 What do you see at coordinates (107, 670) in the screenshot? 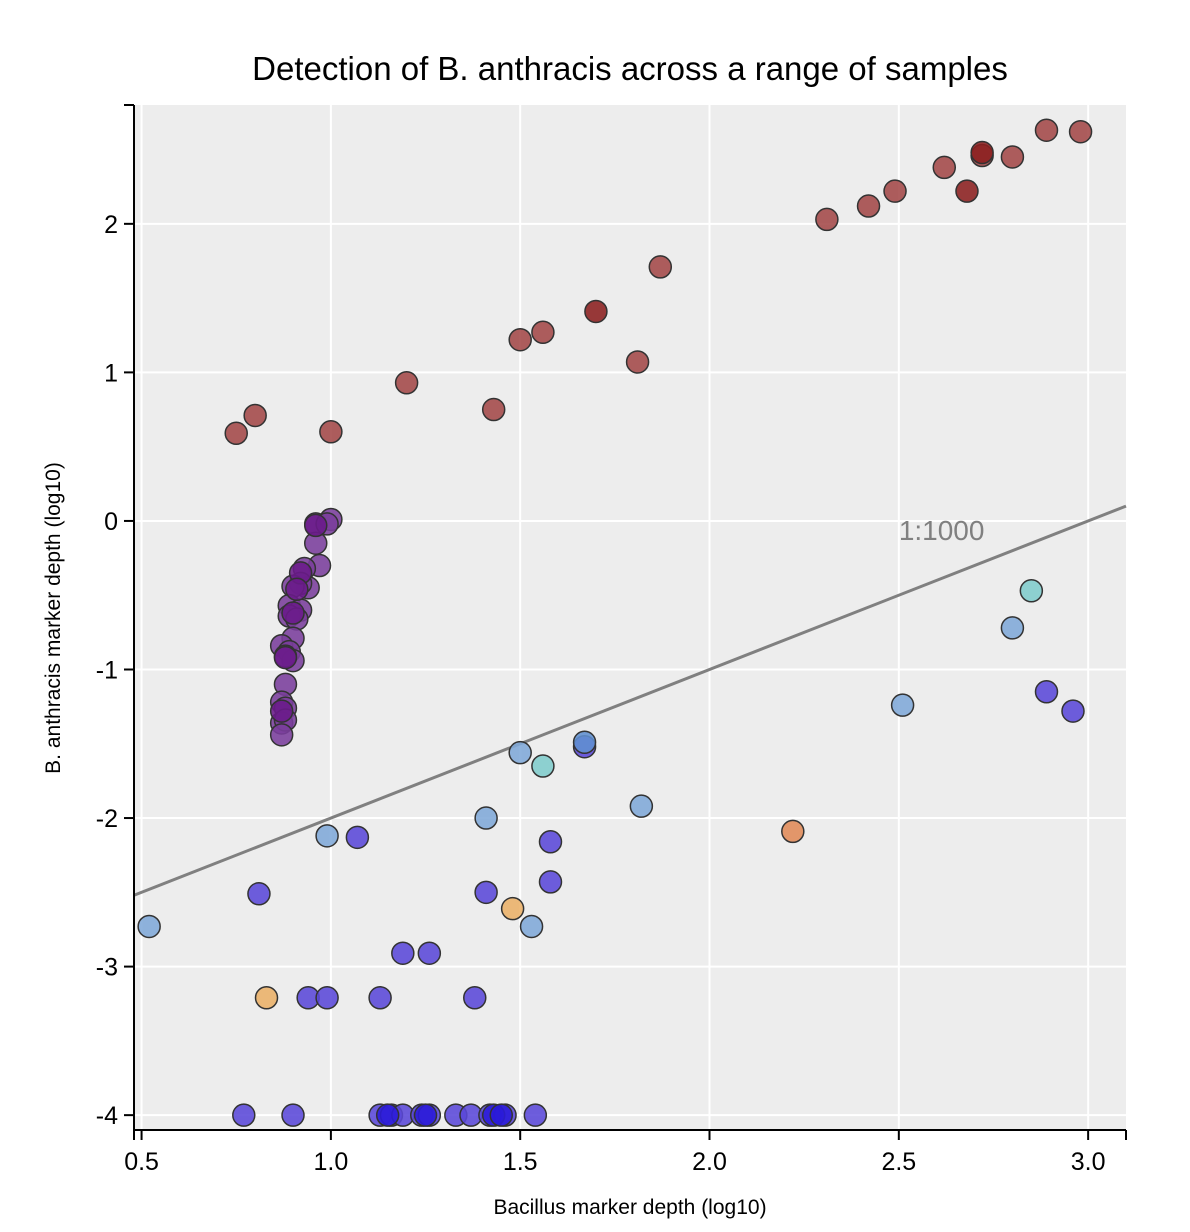
I see `y-tick-label: -1` at bounding box center [107, 670].